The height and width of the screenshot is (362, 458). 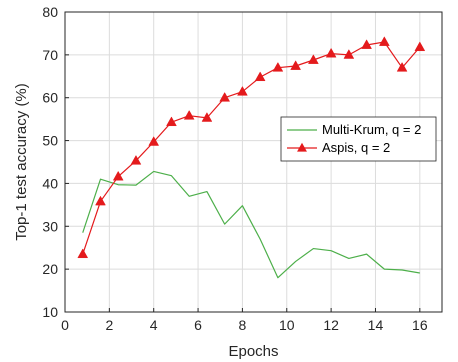 I want to click on legend-box, so click(x=358, y=139).